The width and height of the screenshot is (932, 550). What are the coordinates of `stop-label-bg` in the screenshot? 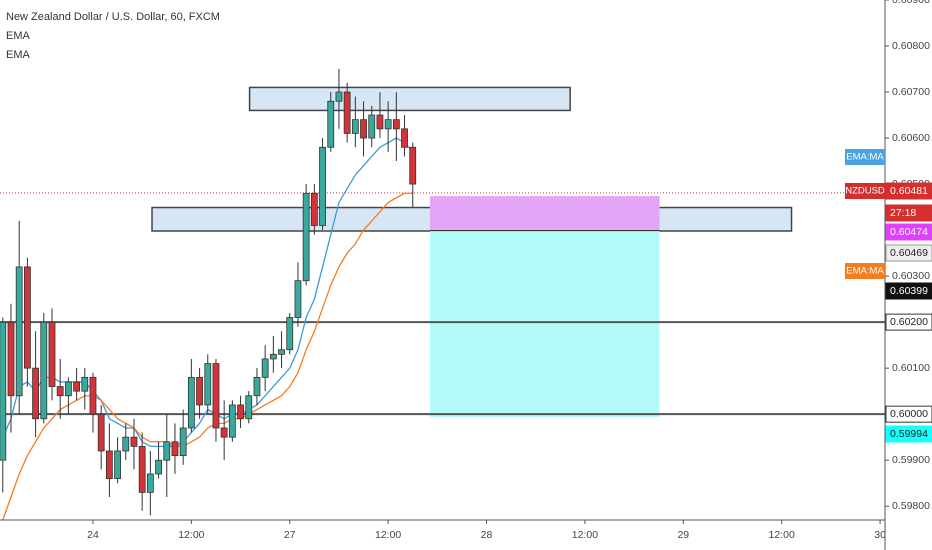 It's located at (908, 232).